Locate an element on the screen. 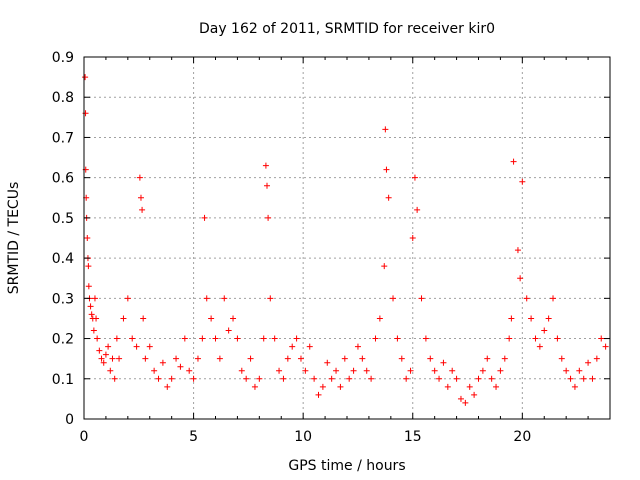 The width and height of the screenshot is (640, 480). y-tick-label: 0.7 is located at coordinates (63, 138).